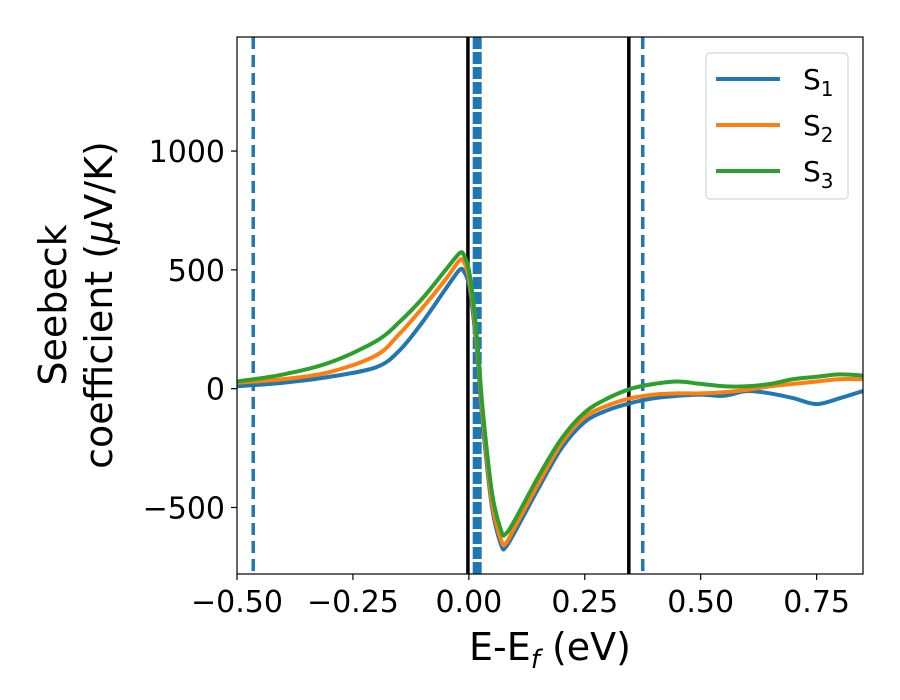 Image resolution: width=900 pixels, height=700 pixels. I want to click on legend-label-2: S2, so click(818, 128).